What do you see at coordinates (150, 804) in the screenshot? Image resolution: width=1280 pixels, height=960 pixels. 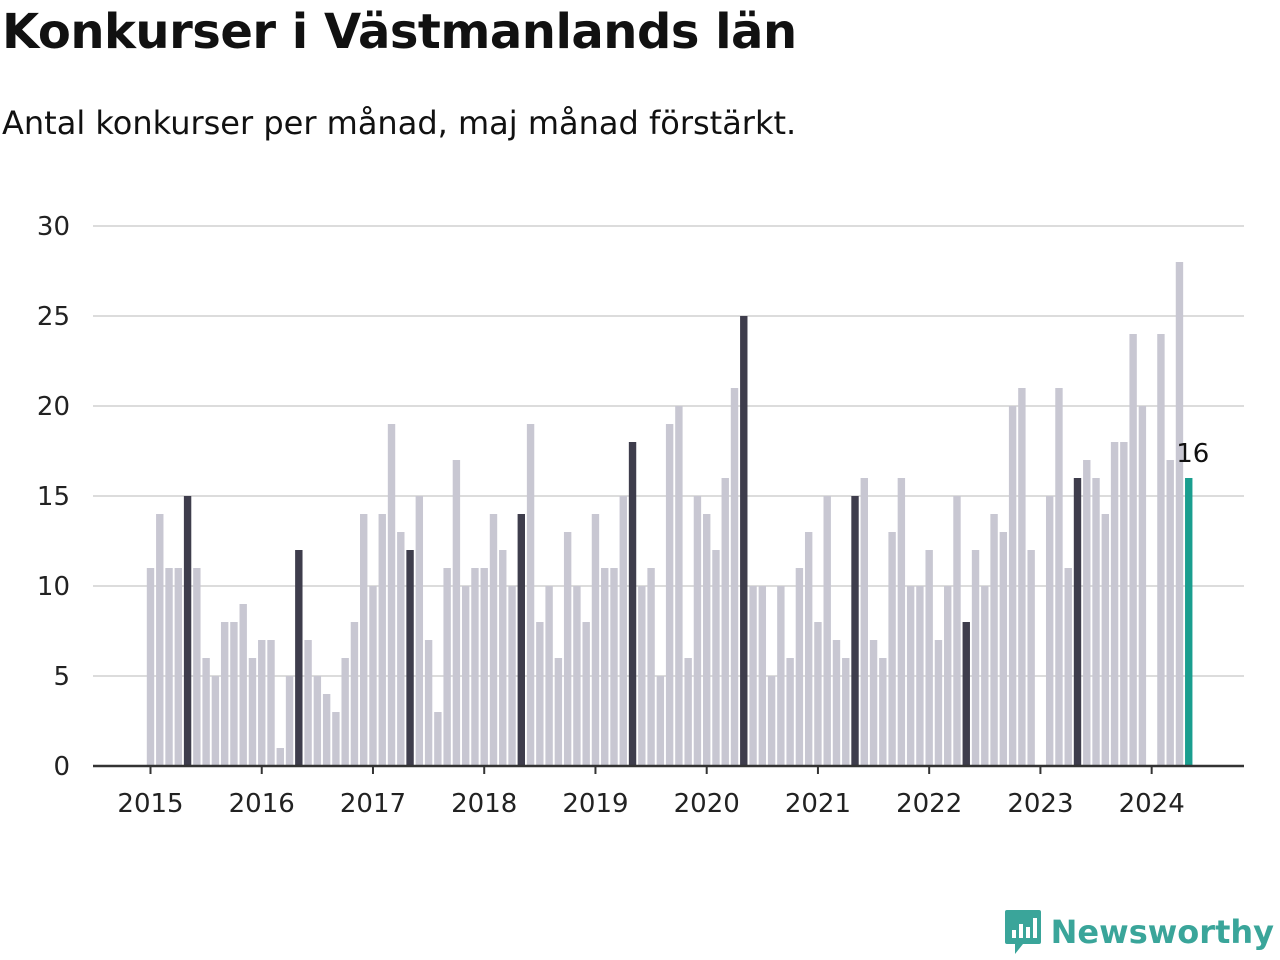 I see `x-tick-label: 2015` at bounding box center [150, 804].